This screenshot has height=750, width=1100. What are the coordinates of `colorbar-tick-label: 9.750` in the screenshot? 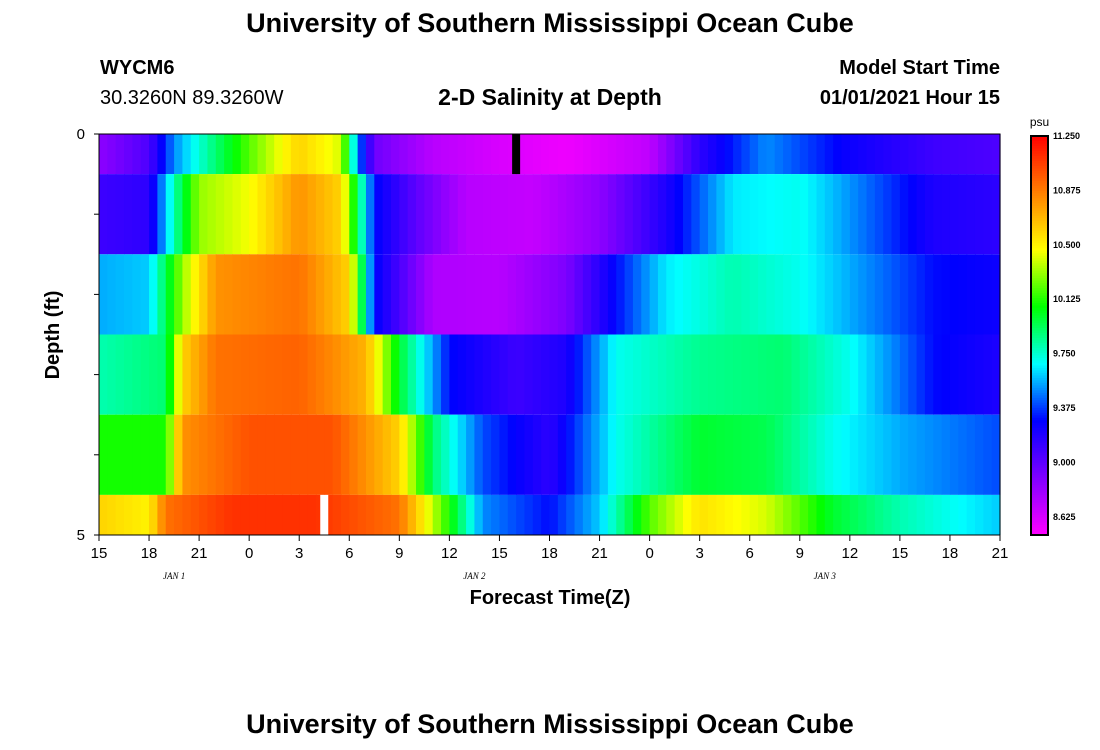 It's located at (1064, 354).